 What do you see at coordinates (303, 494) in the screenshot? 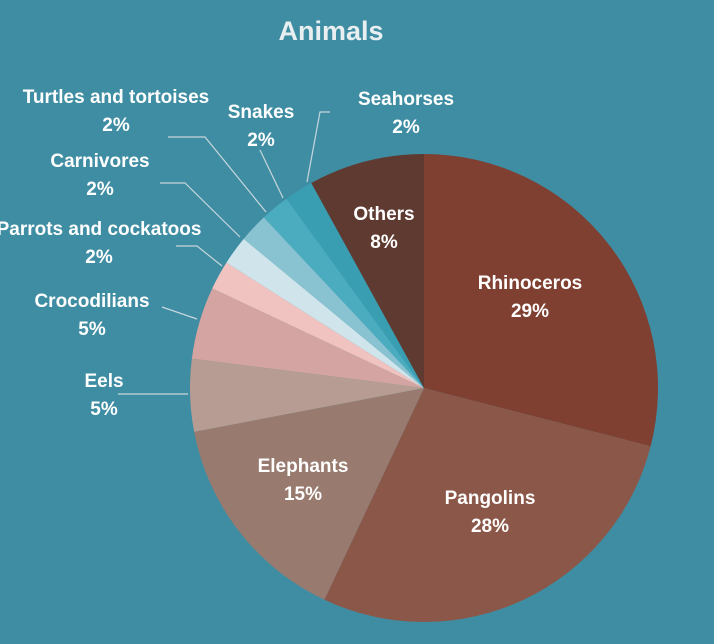
I see `slice-label-value: 15%` at bounding box center [303, 494].